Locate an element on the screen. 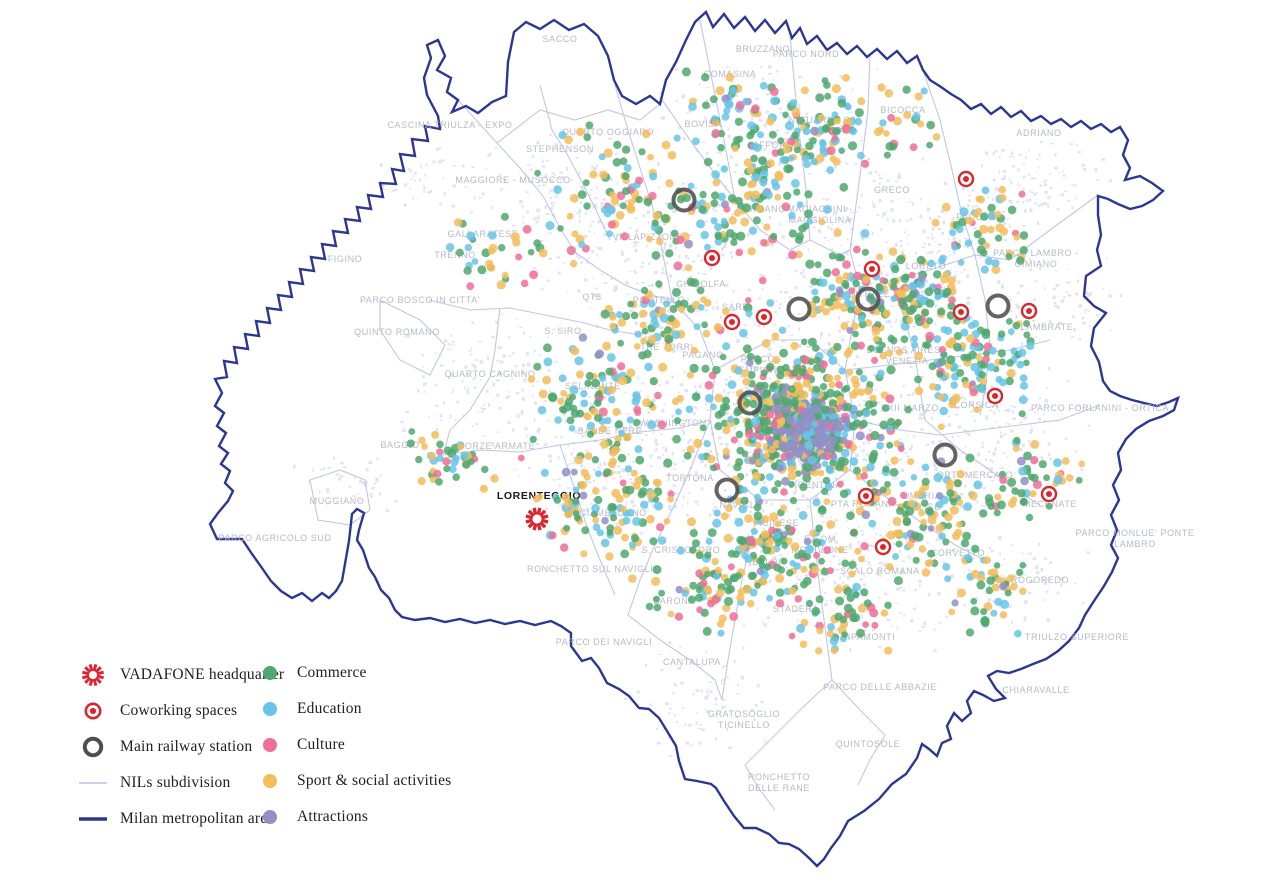 The width and height of the screenshot is (1280, 886). nil-label: RONCHETTO is located at coordinates (779, 777).